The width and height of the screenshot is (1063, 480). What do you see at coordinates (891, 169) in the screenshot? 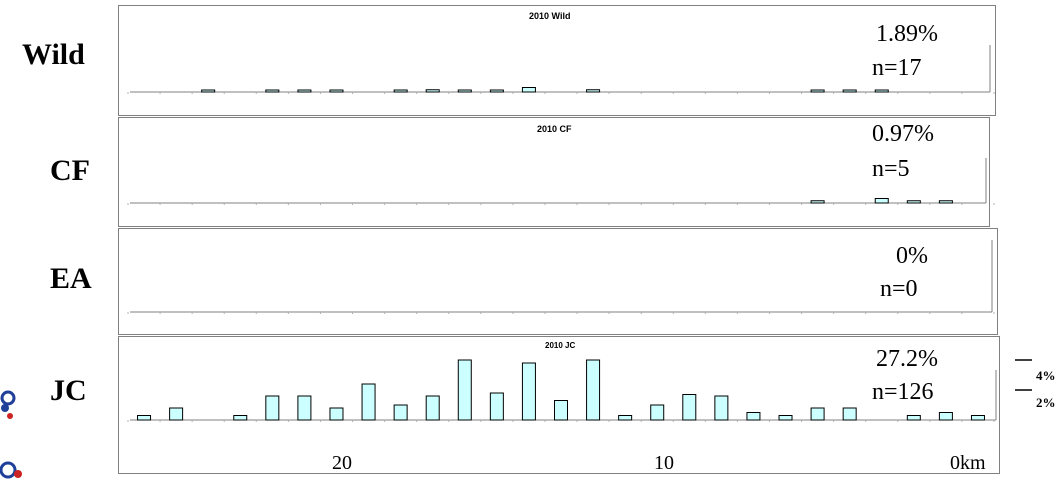
I see `n-cf: n=5` at bounding box center [891, 169].